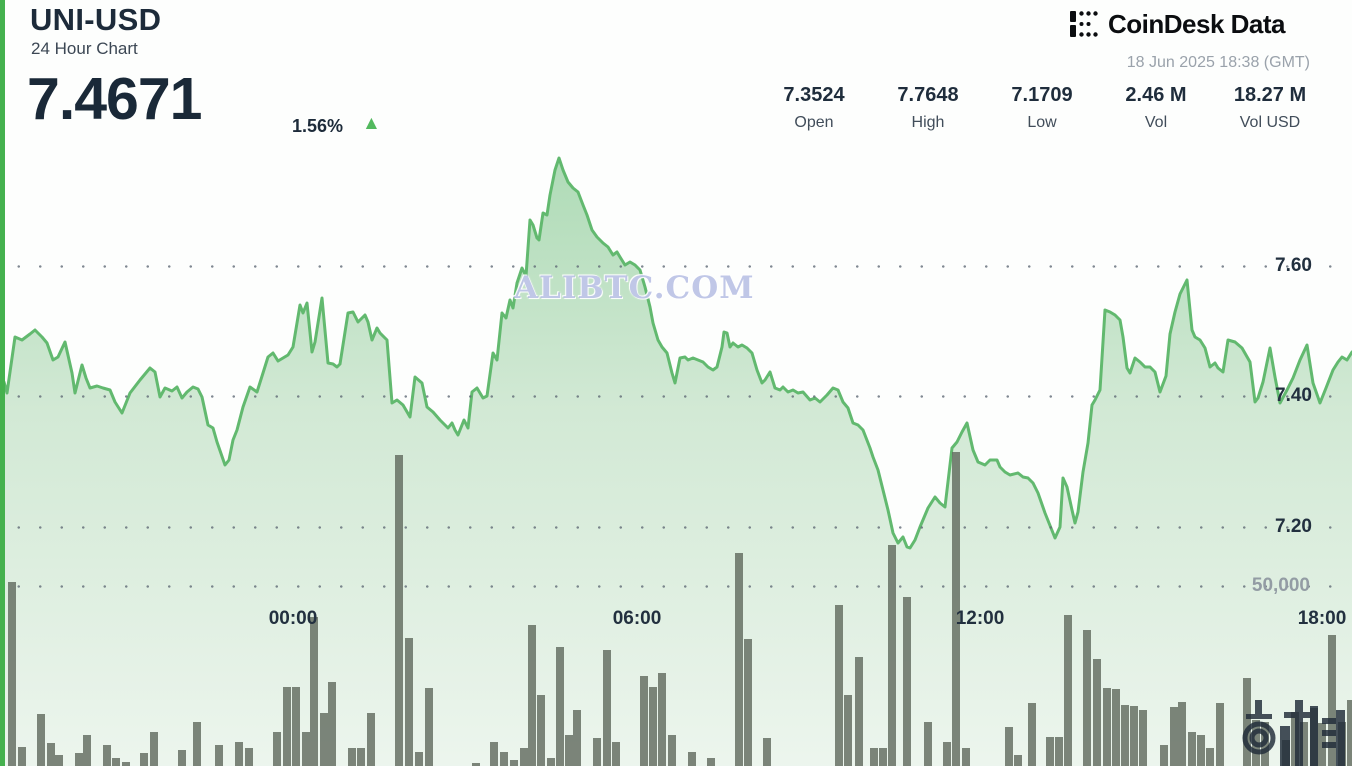  Describe the element at coordinates (1270, 95) in the screenshot. I see `stat-value: 18.27 M` at that location.